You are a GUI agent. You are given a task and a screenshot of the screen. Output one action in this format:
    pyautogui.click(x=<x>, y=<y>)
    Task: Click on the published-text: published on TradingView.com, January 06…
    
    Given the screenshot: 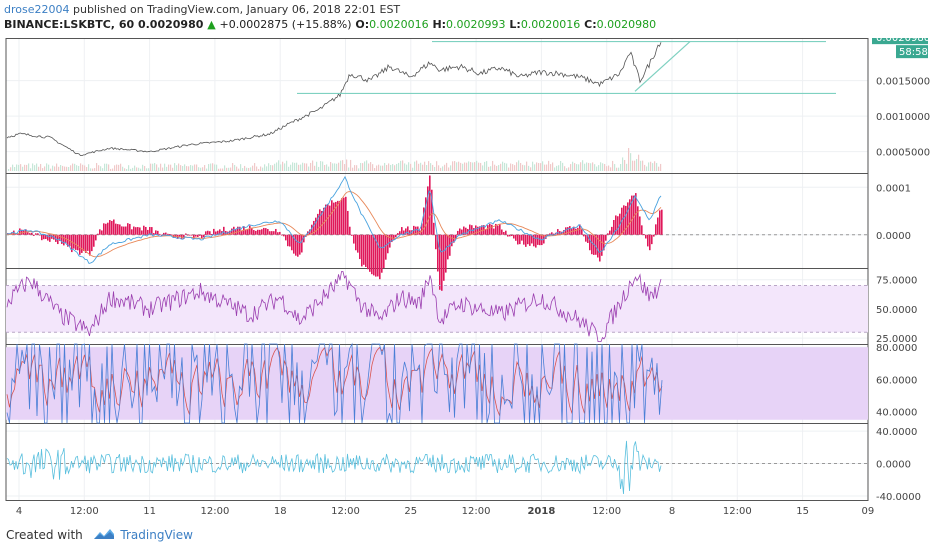 What is the action you would take?
    pyautogui.click(x=236, y=9)
    